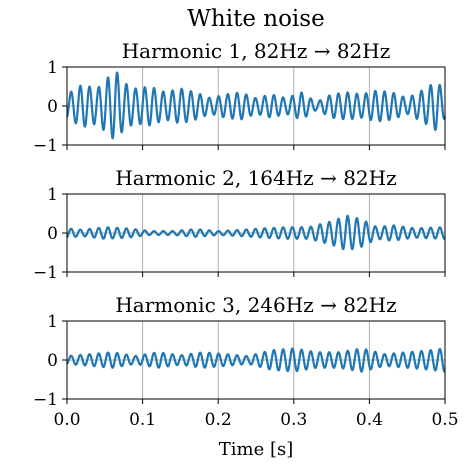  What do you see at coordinates (256, 449) in the screenshot?
I see `x-axis-label: Time [s]` at bounding box center [256, 449].